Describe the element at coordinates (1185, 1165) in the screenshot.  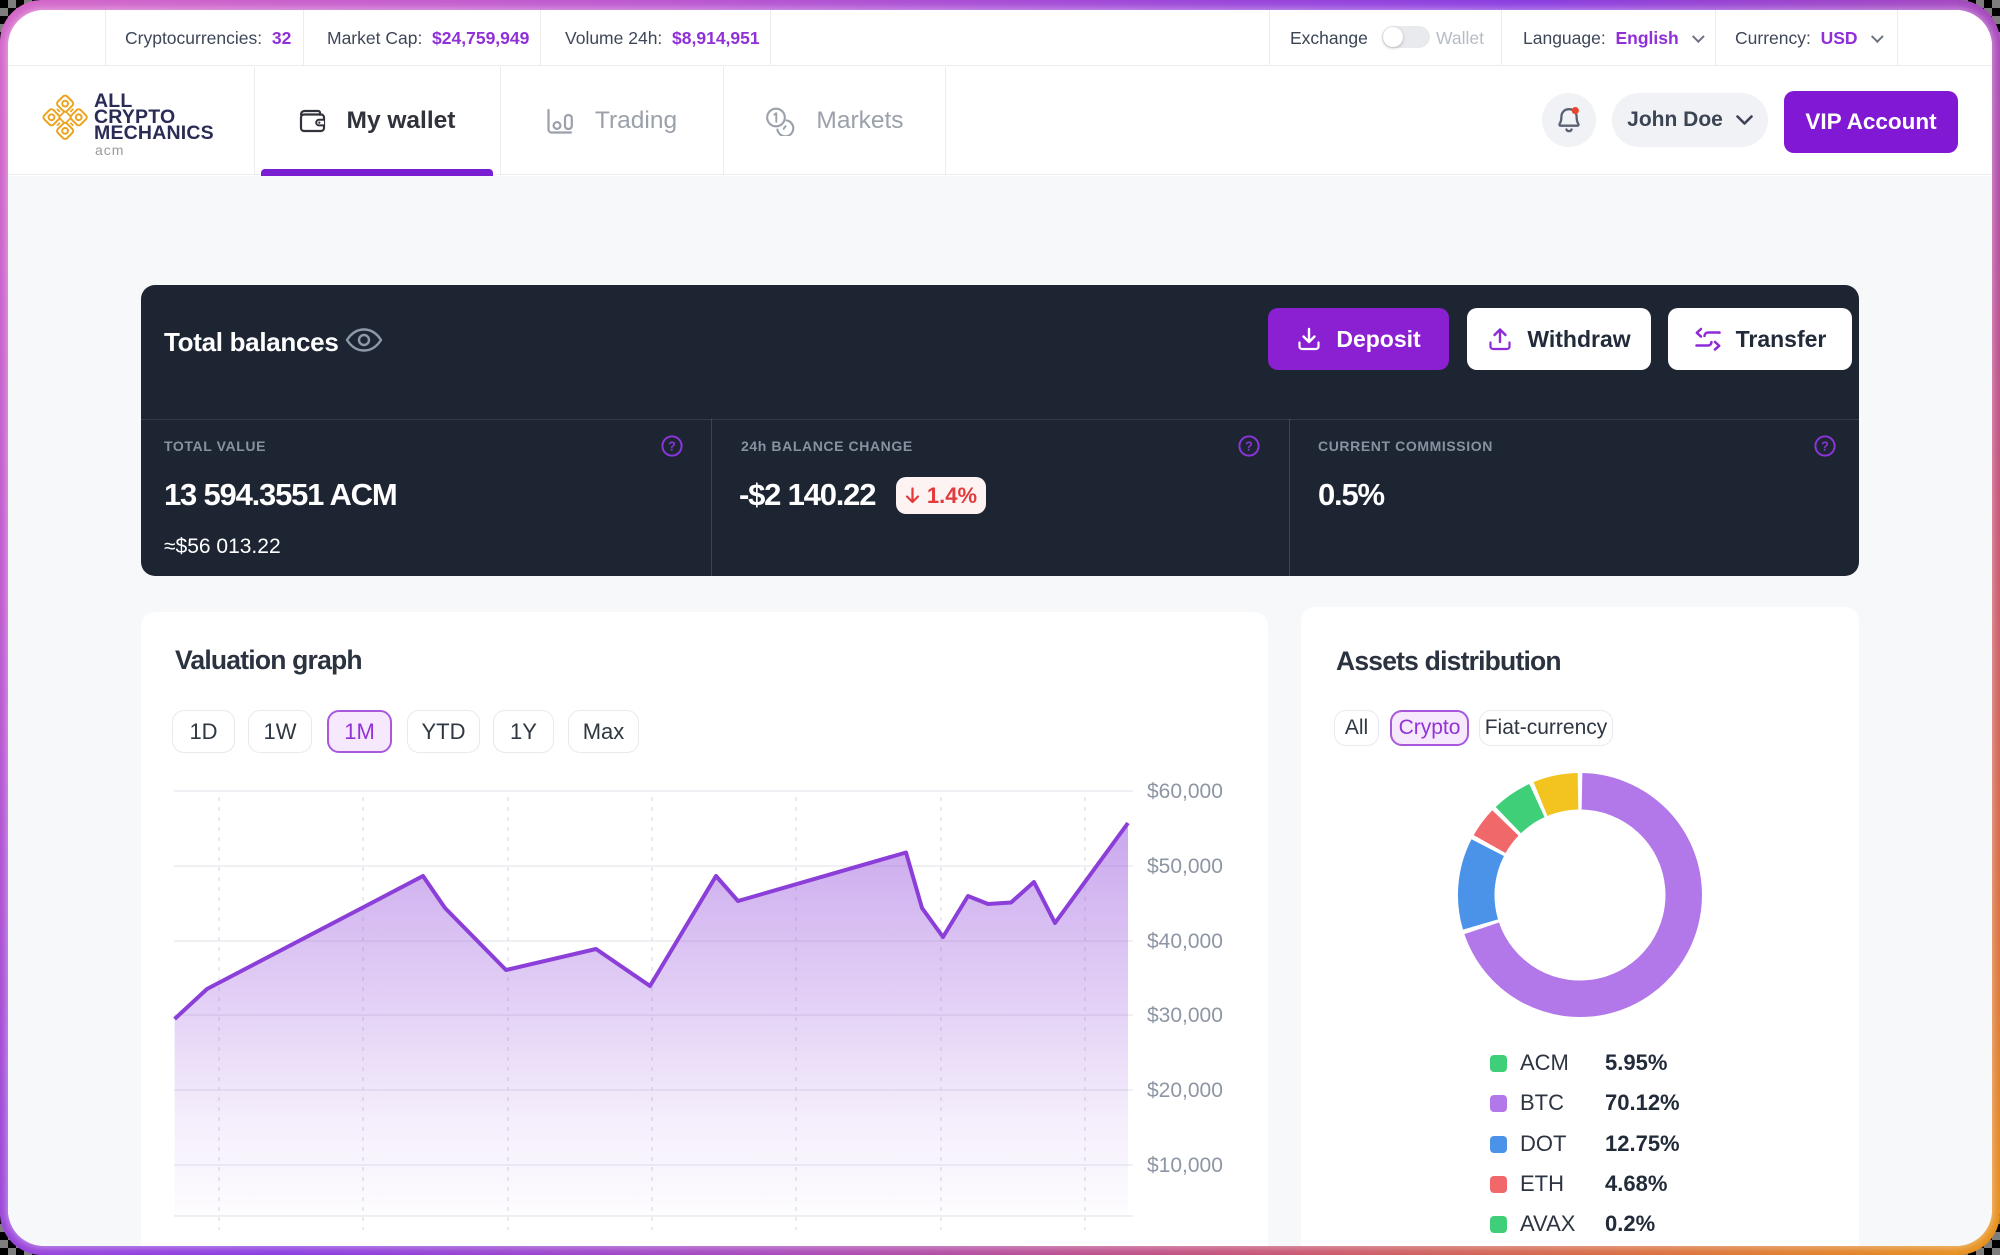
I see `svg-text: $10,000` at that location.